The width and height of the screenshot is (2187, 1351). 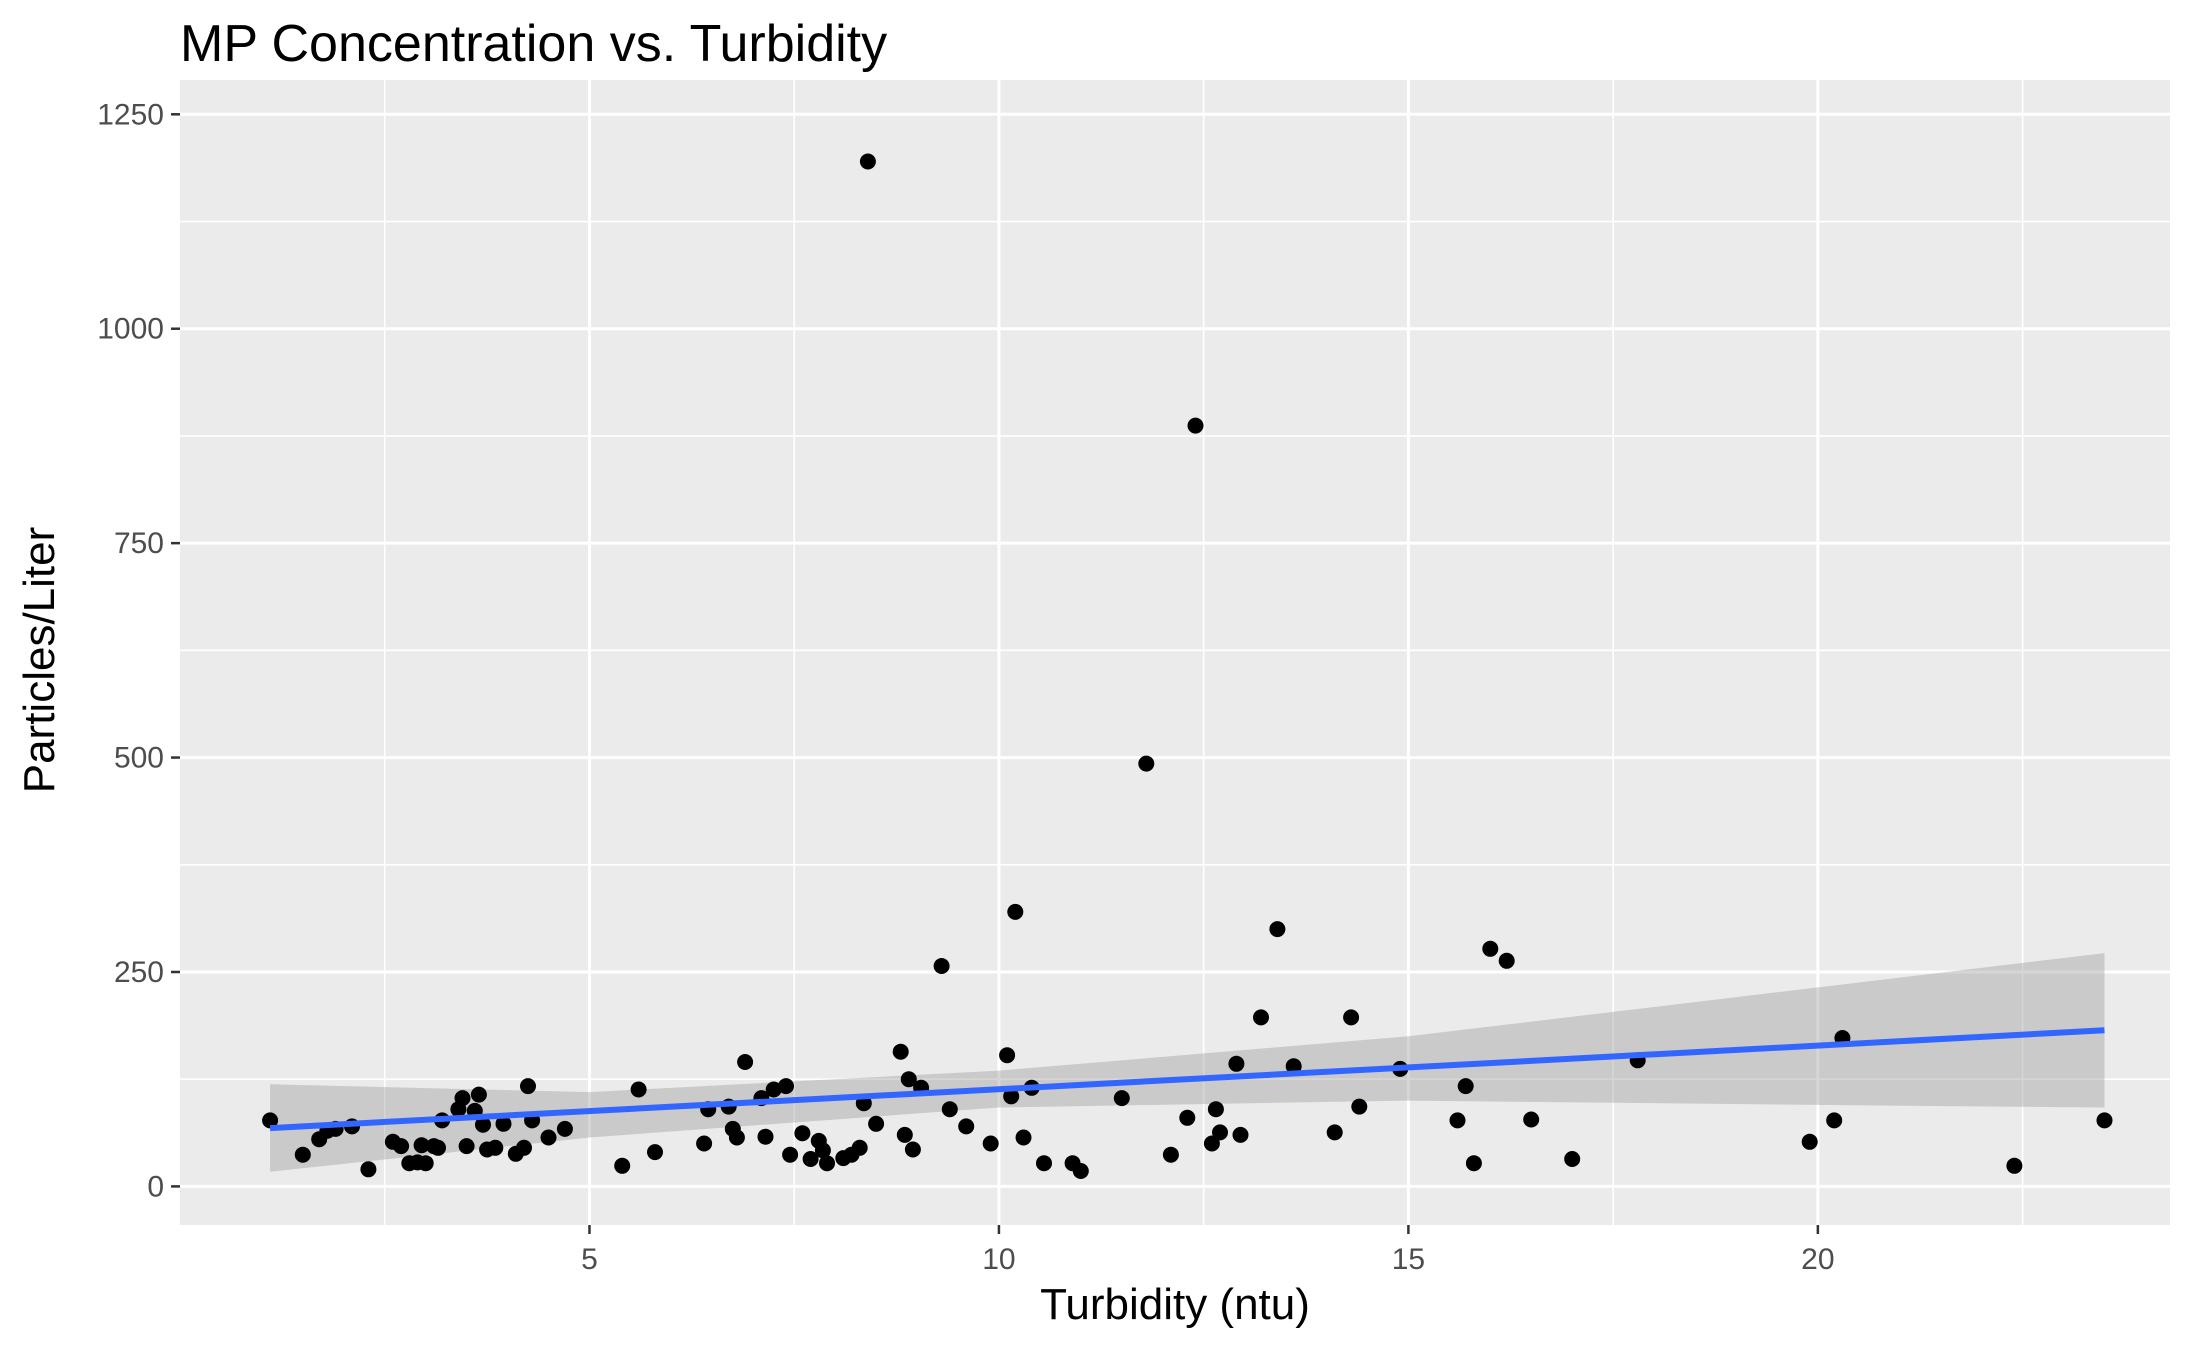 What do you see at coordinates (1175, 1304) in the screenshot?
I see `x-axis-label: Turbidity (ntu)` at bounding box center [1175, 1304].